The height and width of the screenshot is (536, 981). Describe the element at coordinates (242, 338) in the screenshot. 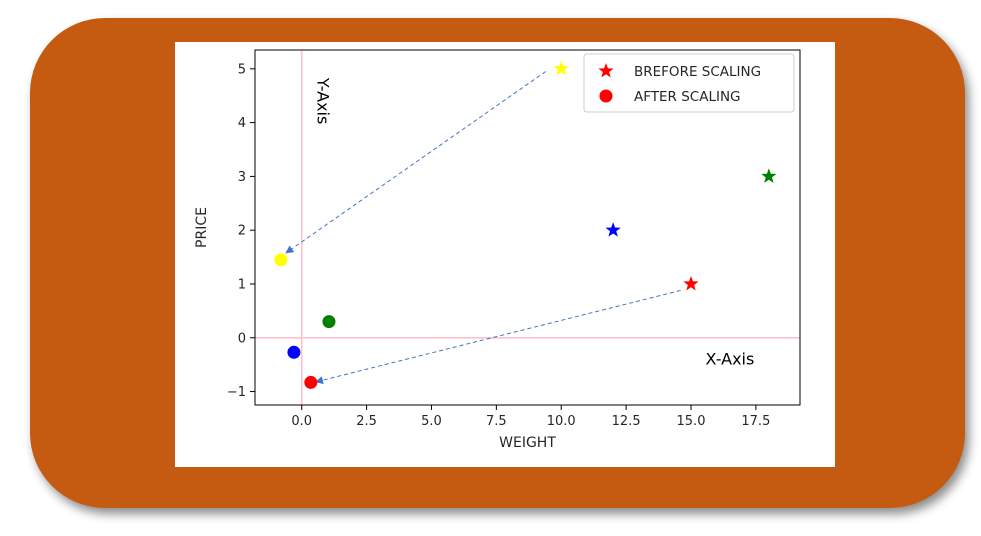

I see `y-tick-label: 0` at that location.